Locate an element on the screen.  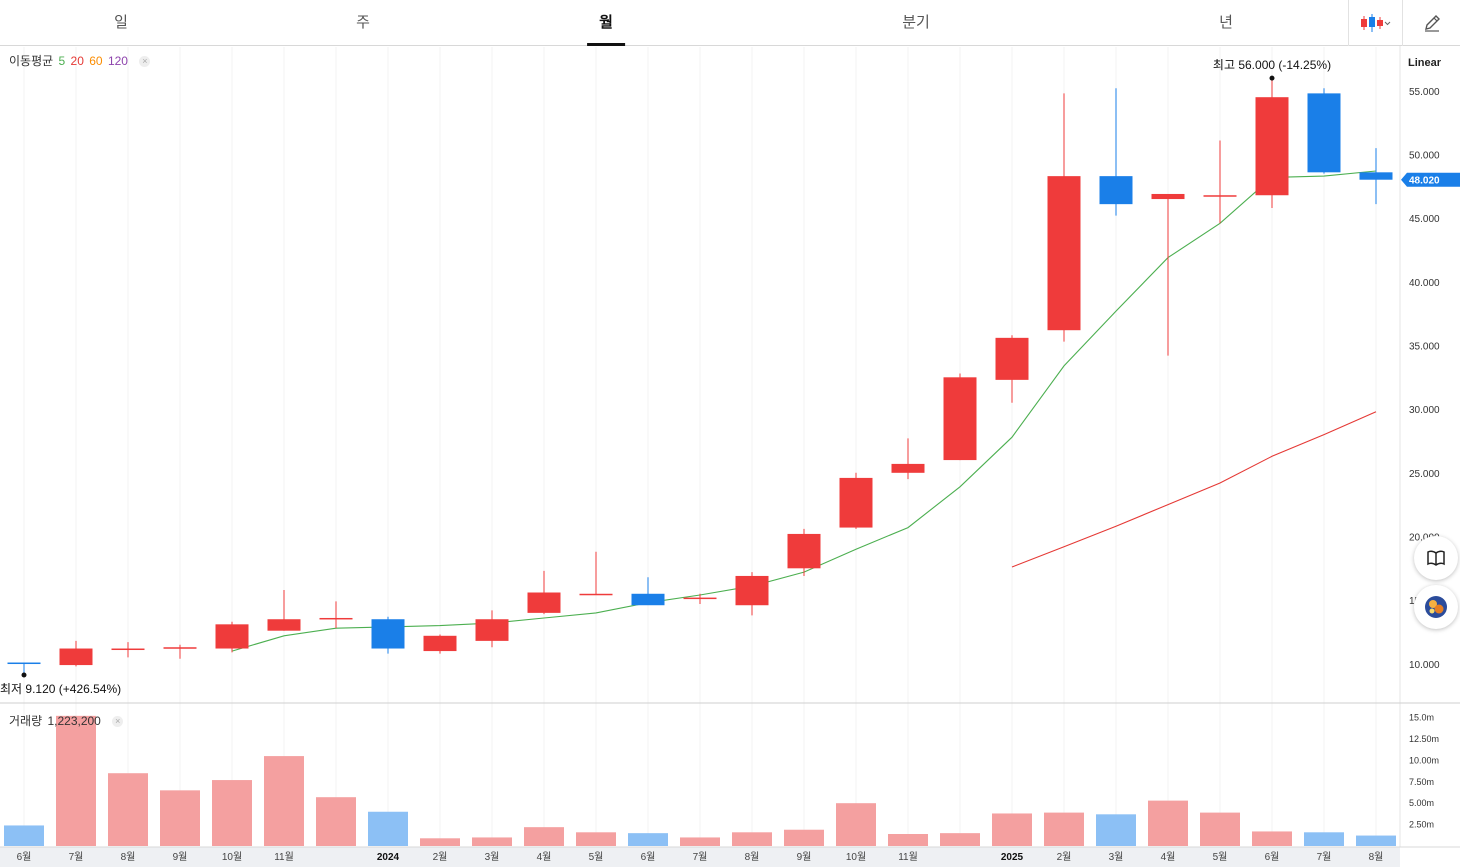
volume-legend-value: 1,223,200 is located at coordinates (74, 721).